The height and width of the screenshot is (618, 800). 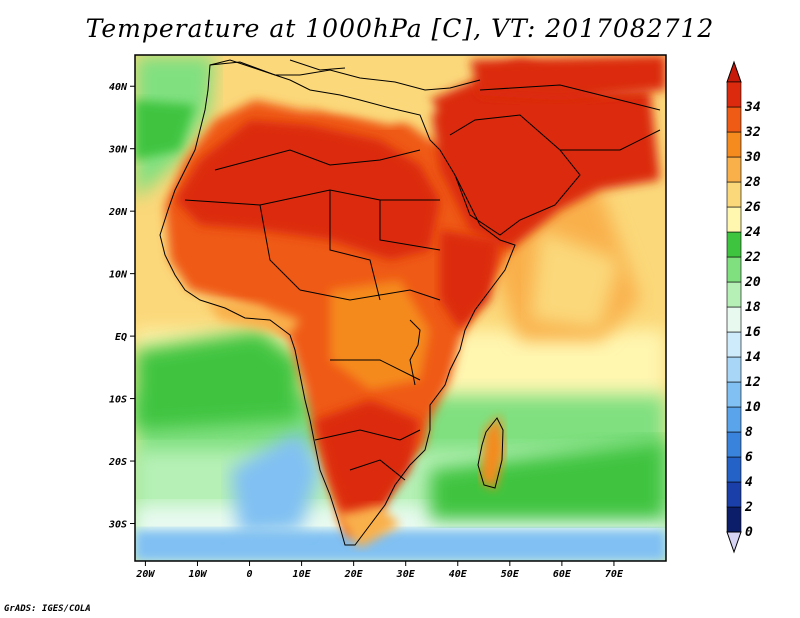 What do you see at coordinates (145, 574) in the screenshot?
I see `lon-tick-label: 20W` at bounding box center [145, 574].